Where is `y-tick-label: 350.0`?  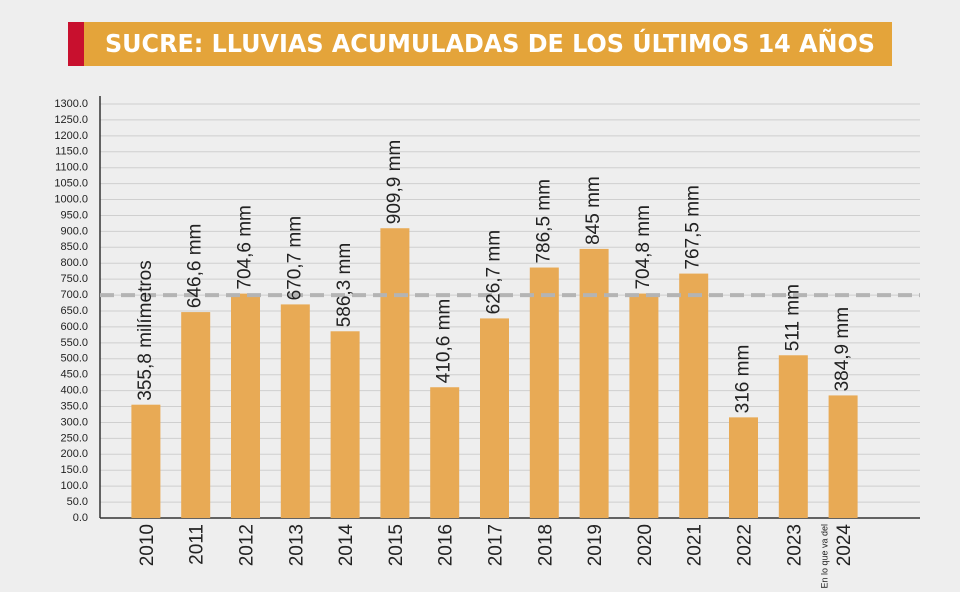 y-tick-label: 350.0 is located at coordinates (74, 406).